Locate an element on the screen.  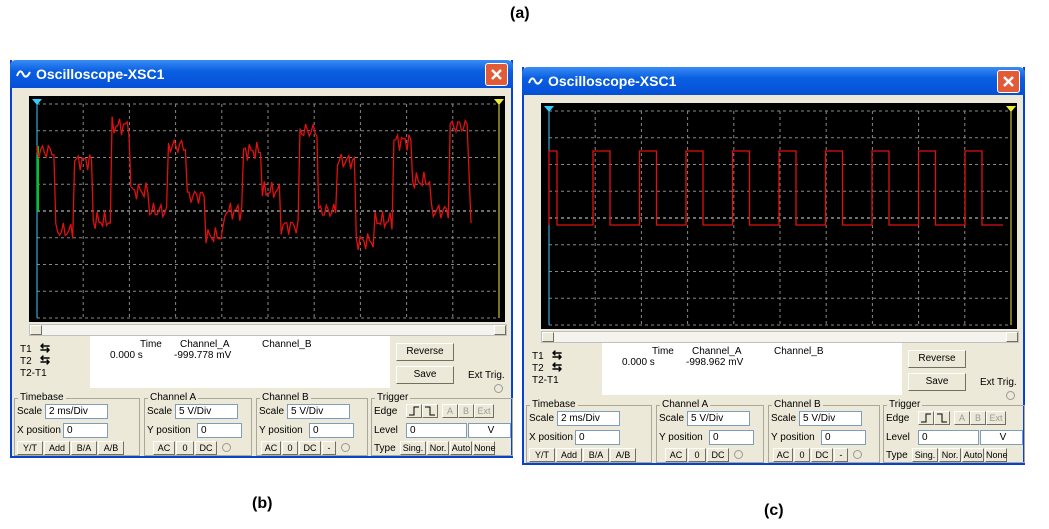
group-title: Timebase is located at coordinates (554, 405).